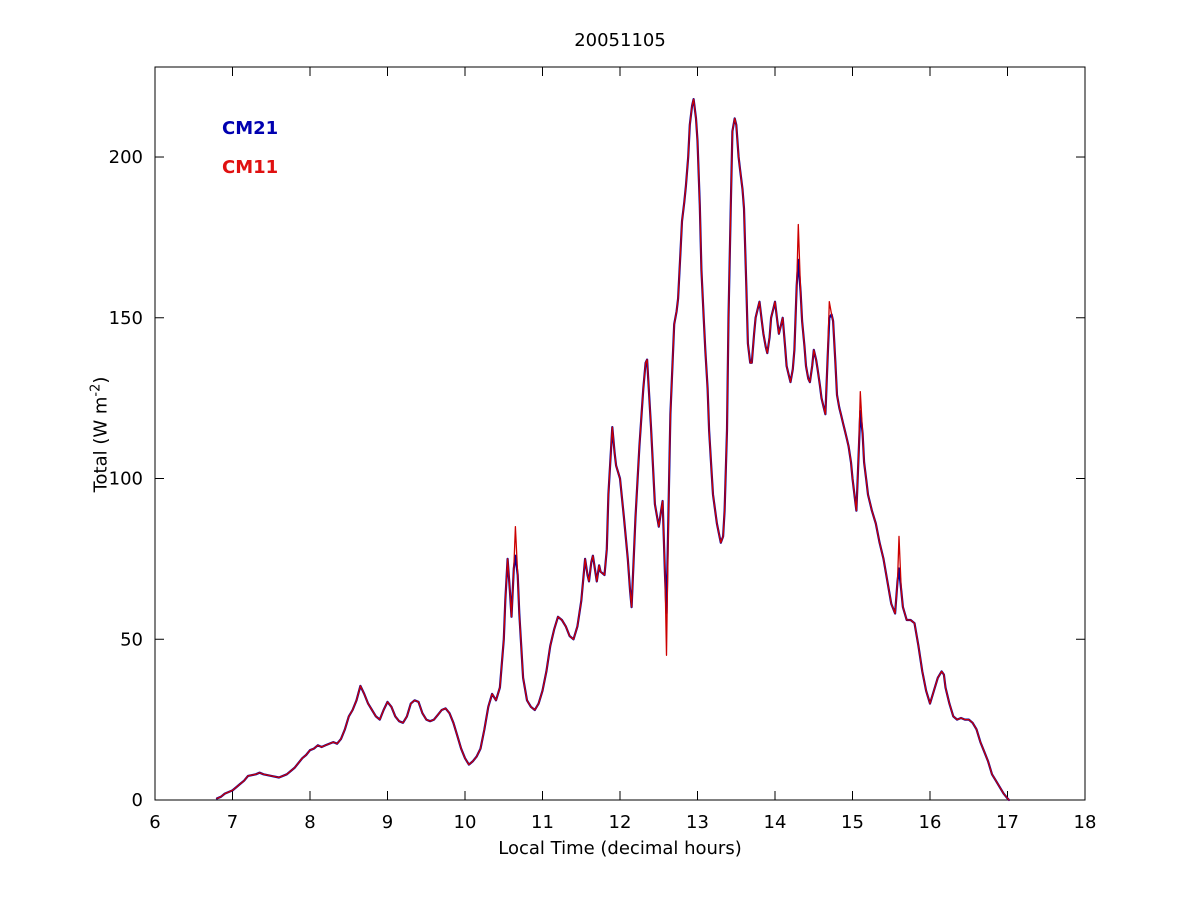 The width and height of the screenshot is (1200, 900). Describe the element at coordinates (126, 479) in the screenshot. I see `y-tick-label: 100` at that location.